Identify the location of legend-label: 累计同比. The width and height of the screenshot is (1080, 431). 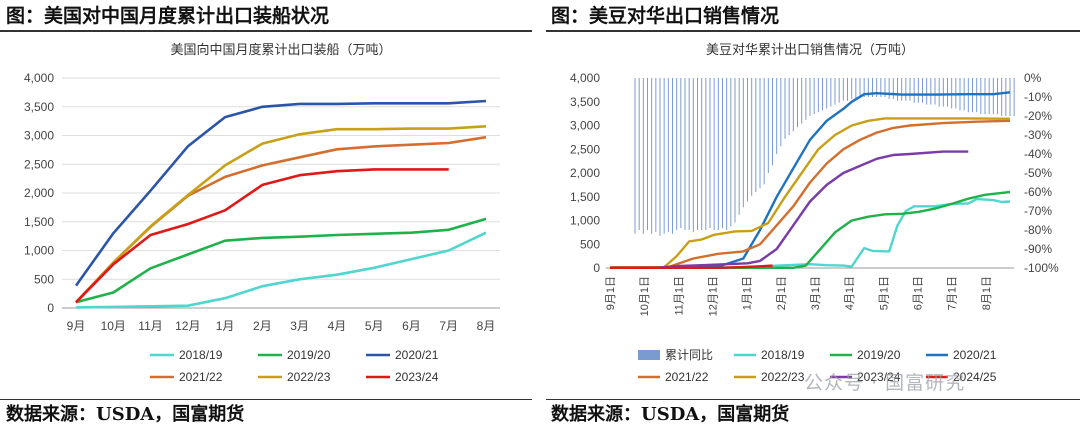
(689, 355).